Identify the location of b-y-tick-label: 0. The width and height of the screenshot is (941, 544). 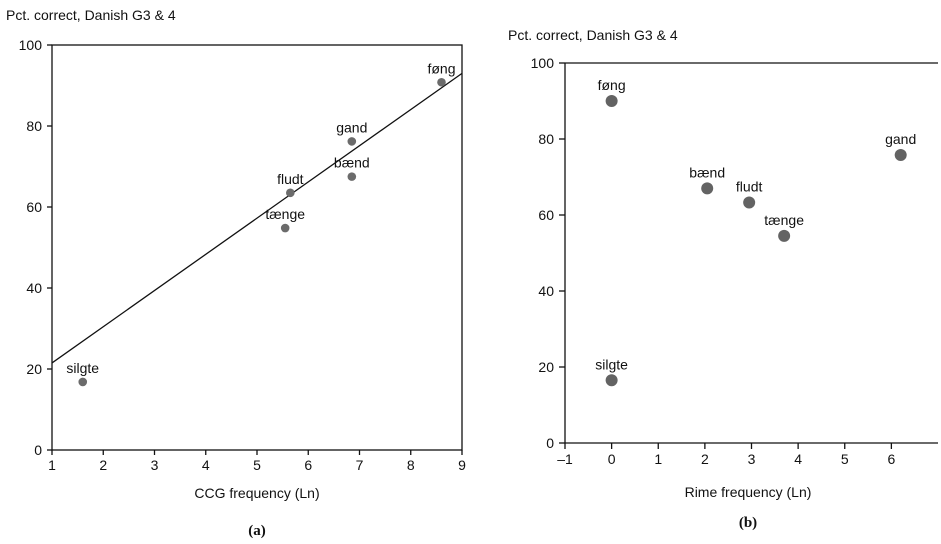
(550, 443).